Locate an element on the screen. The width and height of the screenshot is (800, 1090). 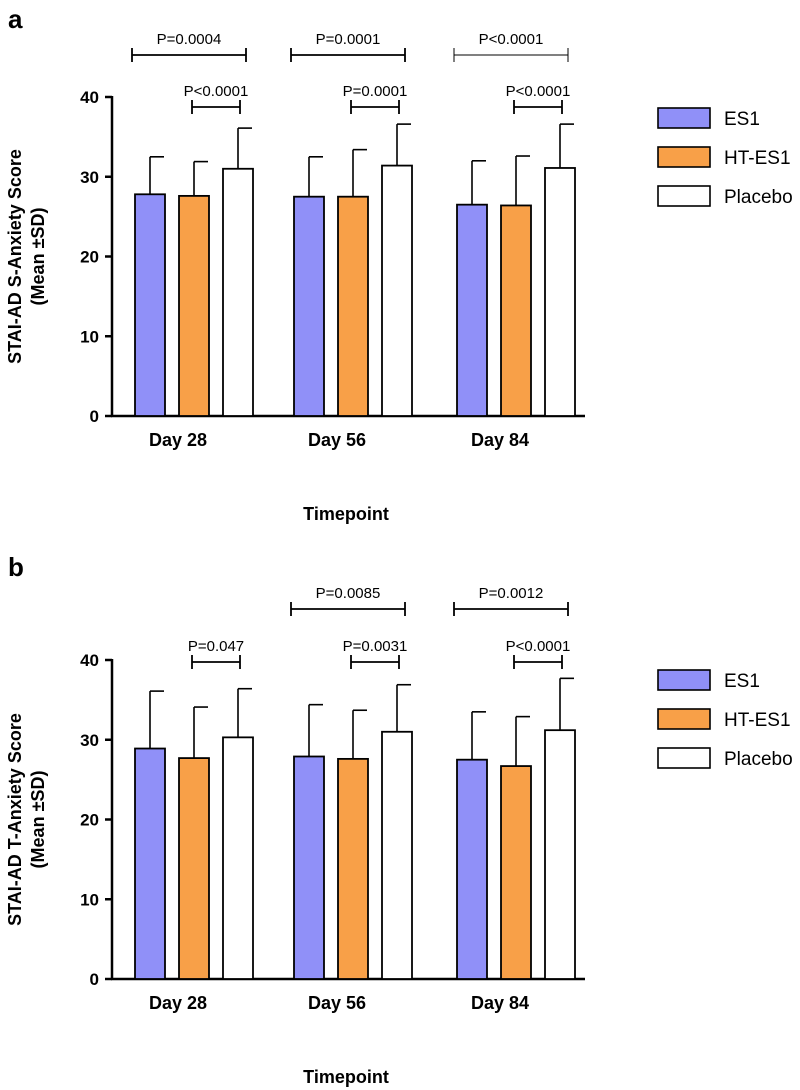
y-axis-title: STAI-AD S-Anxiety Score is located at coordinates (15, 256).